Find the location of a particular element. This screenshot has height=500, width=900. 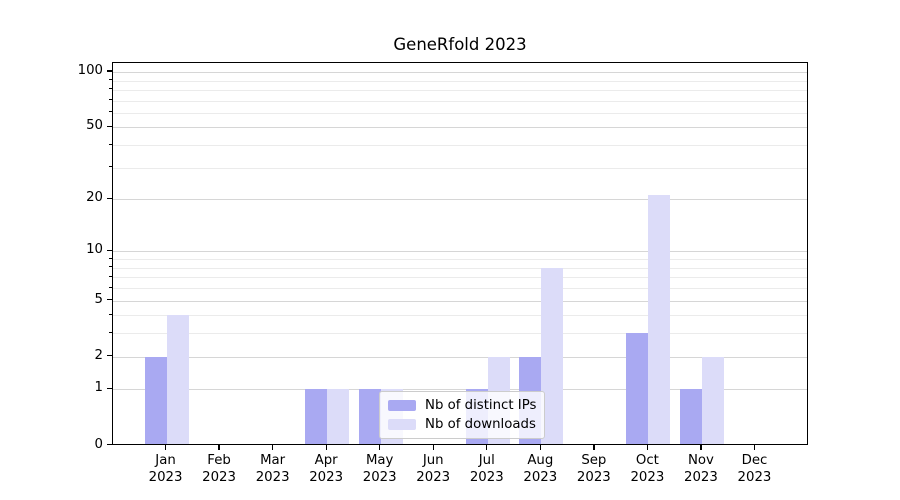

bar-nb-of-downloads-apr is located at coordinates (338, 416).